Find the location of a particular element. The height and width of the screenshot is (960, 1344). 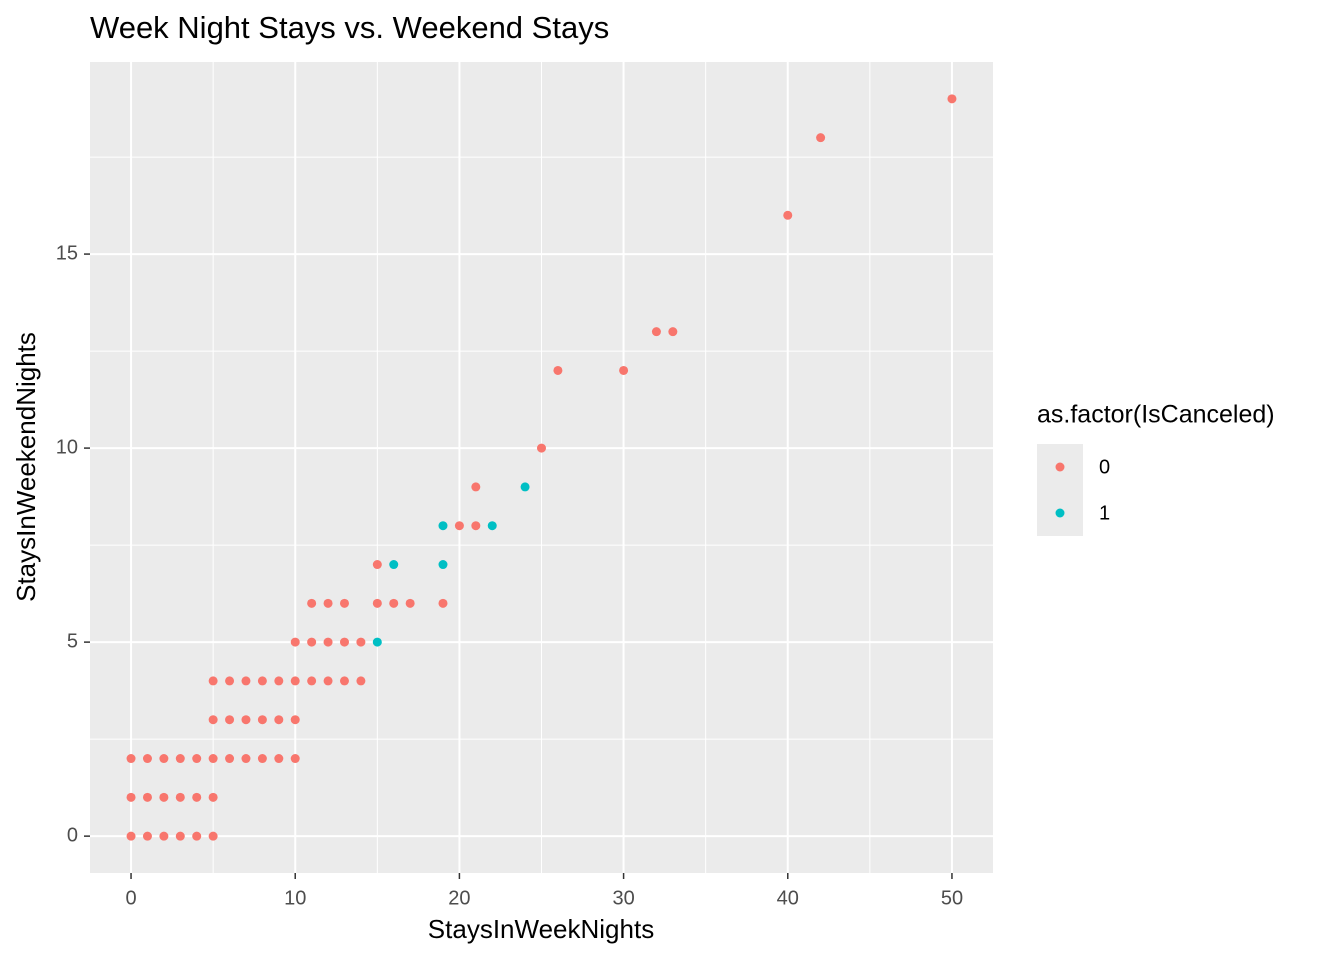

legend-label: 1 is located at coordinates (1104, 513).